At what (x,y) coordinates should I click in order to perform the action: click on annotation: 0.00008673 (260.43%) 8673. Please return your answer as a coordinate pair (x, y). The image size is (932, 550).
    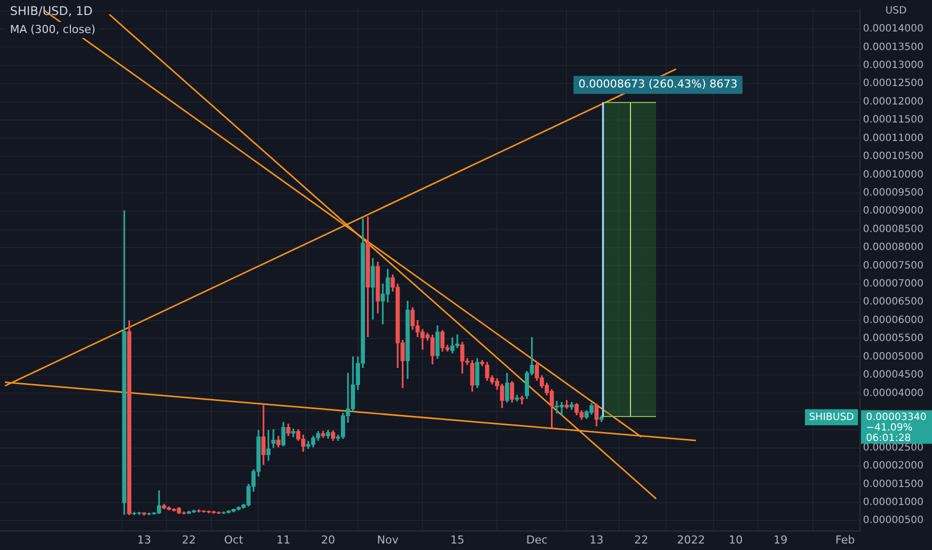
    Looking at the image, I should click on (658, 84).